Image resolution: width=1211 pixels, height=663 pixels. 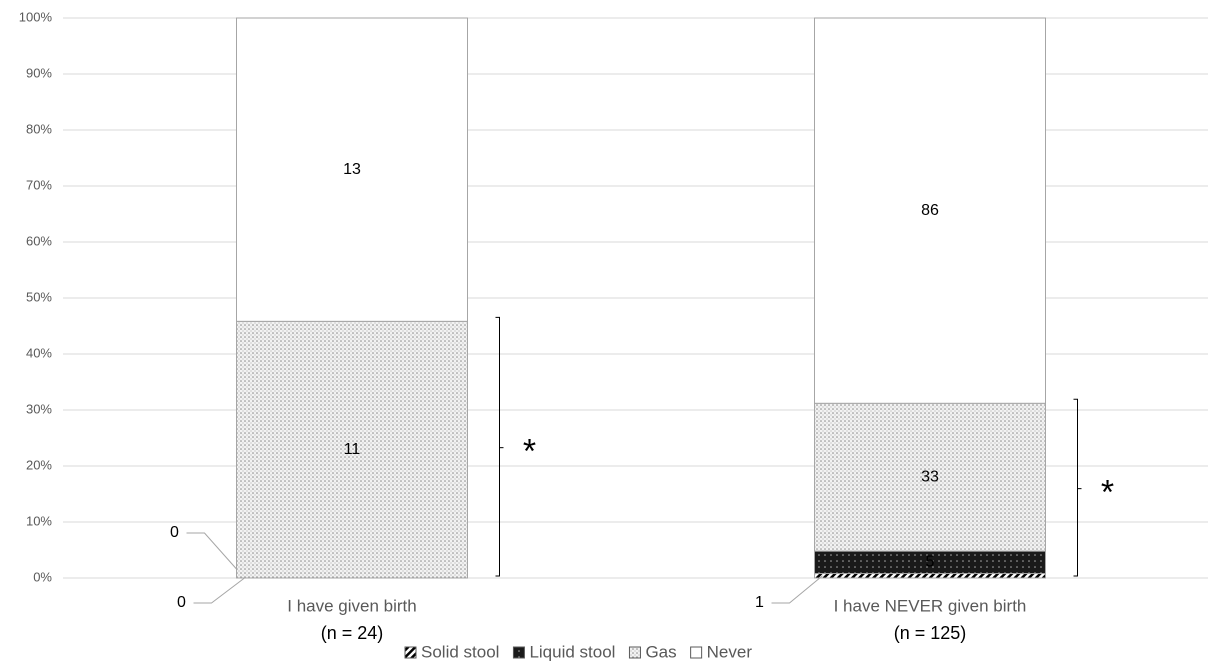 I want to click on legend: Solid stool Liquid stool Gas Never, so click(x=578, y=651).